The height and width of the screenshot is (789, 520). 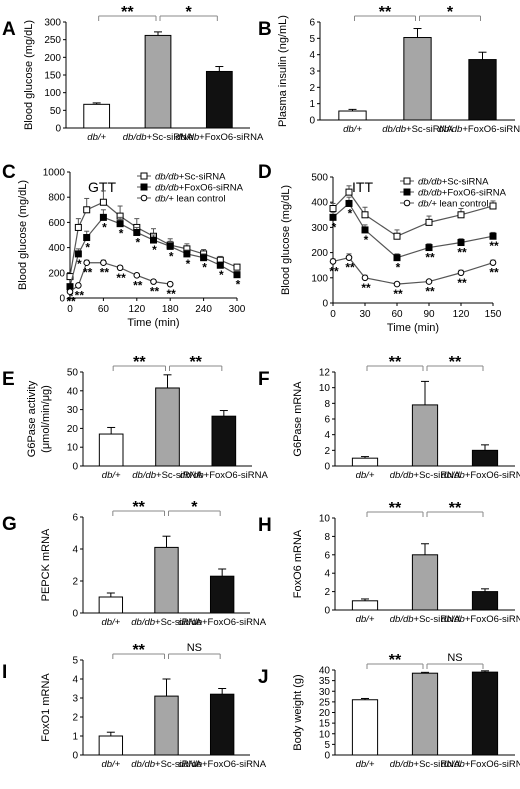 What do you see at coordinates (325, 724) in the screenshot?
I see `y-tick-label: 15` at bounding box center [325, 724].